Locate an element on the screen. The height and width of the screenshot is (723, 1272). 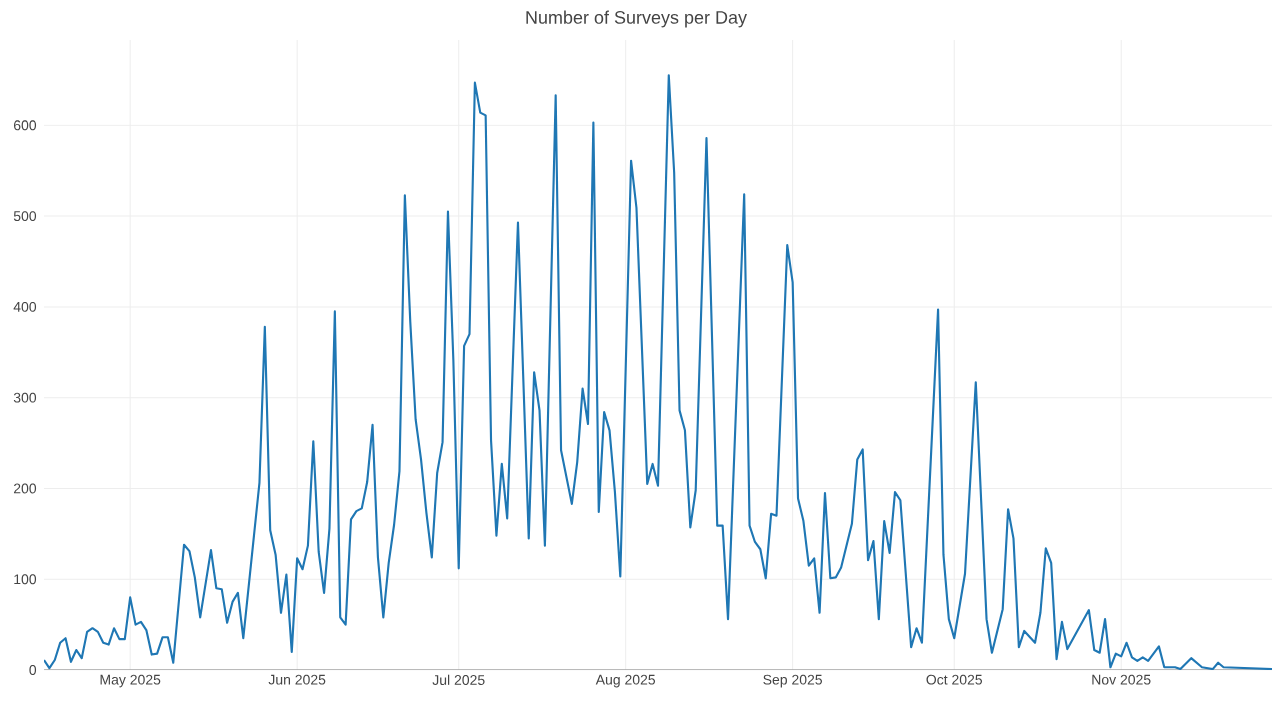
x-tick-label: Sep 2025 is located at coordinates (793, 681).